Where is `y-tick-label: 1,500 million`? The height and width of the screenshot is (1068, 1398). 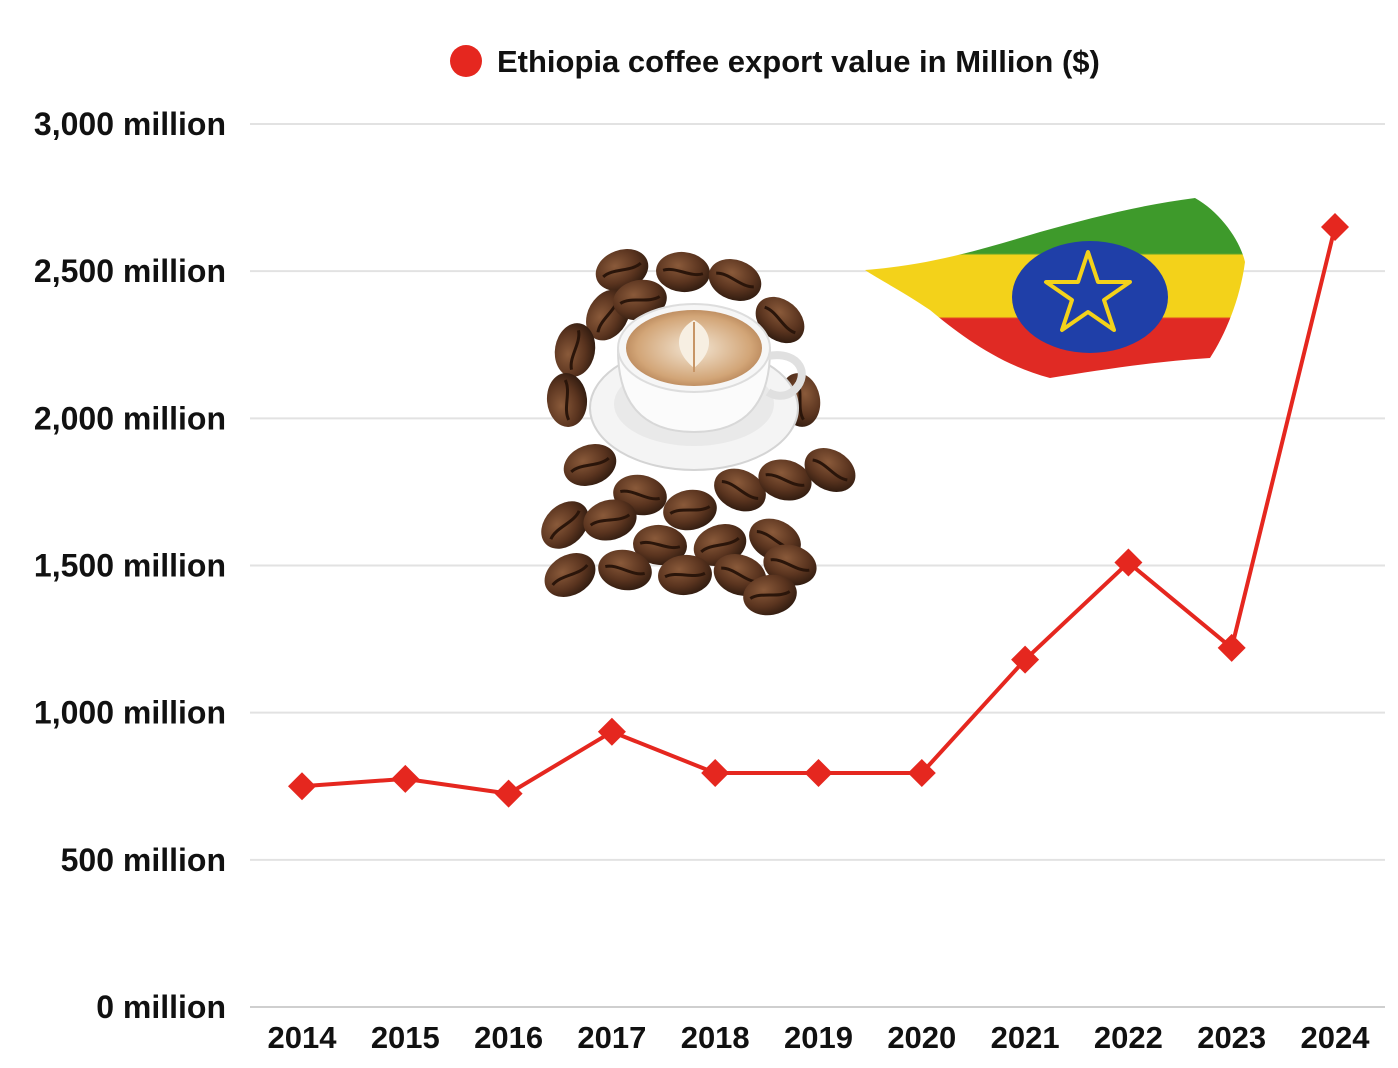
y-tick-label: 1,500 million is located at coordinates (130, 566).